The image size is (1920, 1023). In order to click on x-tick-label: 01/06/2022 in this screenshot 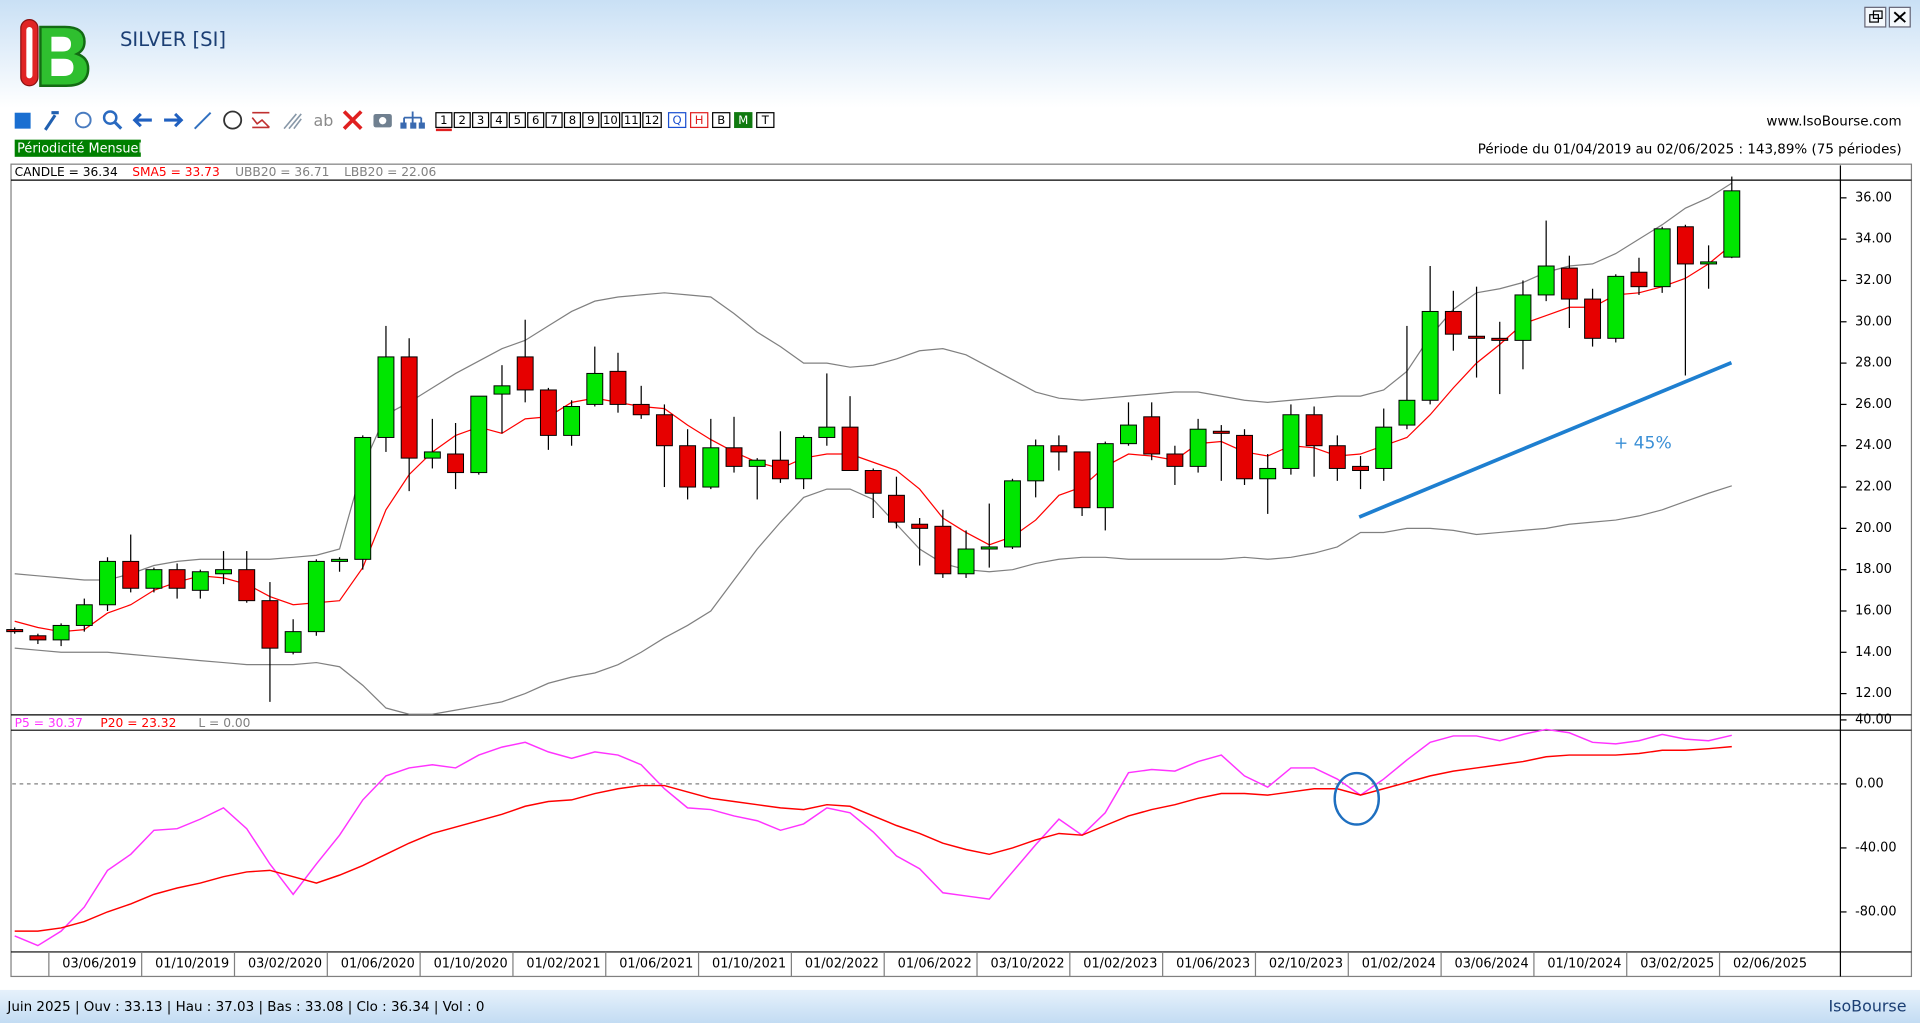, I will do `click(935, 964)`.